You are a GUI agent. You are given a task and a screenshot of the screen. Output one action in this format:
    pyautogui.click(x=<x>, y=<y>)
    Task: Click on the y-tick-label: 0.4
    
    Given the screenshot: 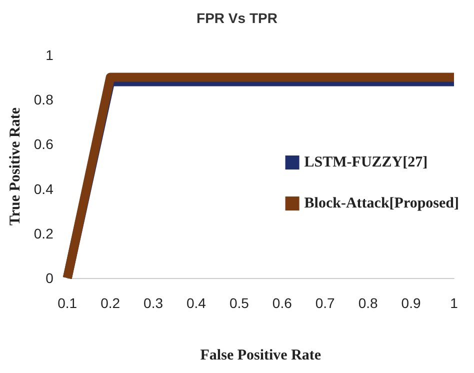 What is the action you would take?
    pyautogui.click(x=44, y=188)
    